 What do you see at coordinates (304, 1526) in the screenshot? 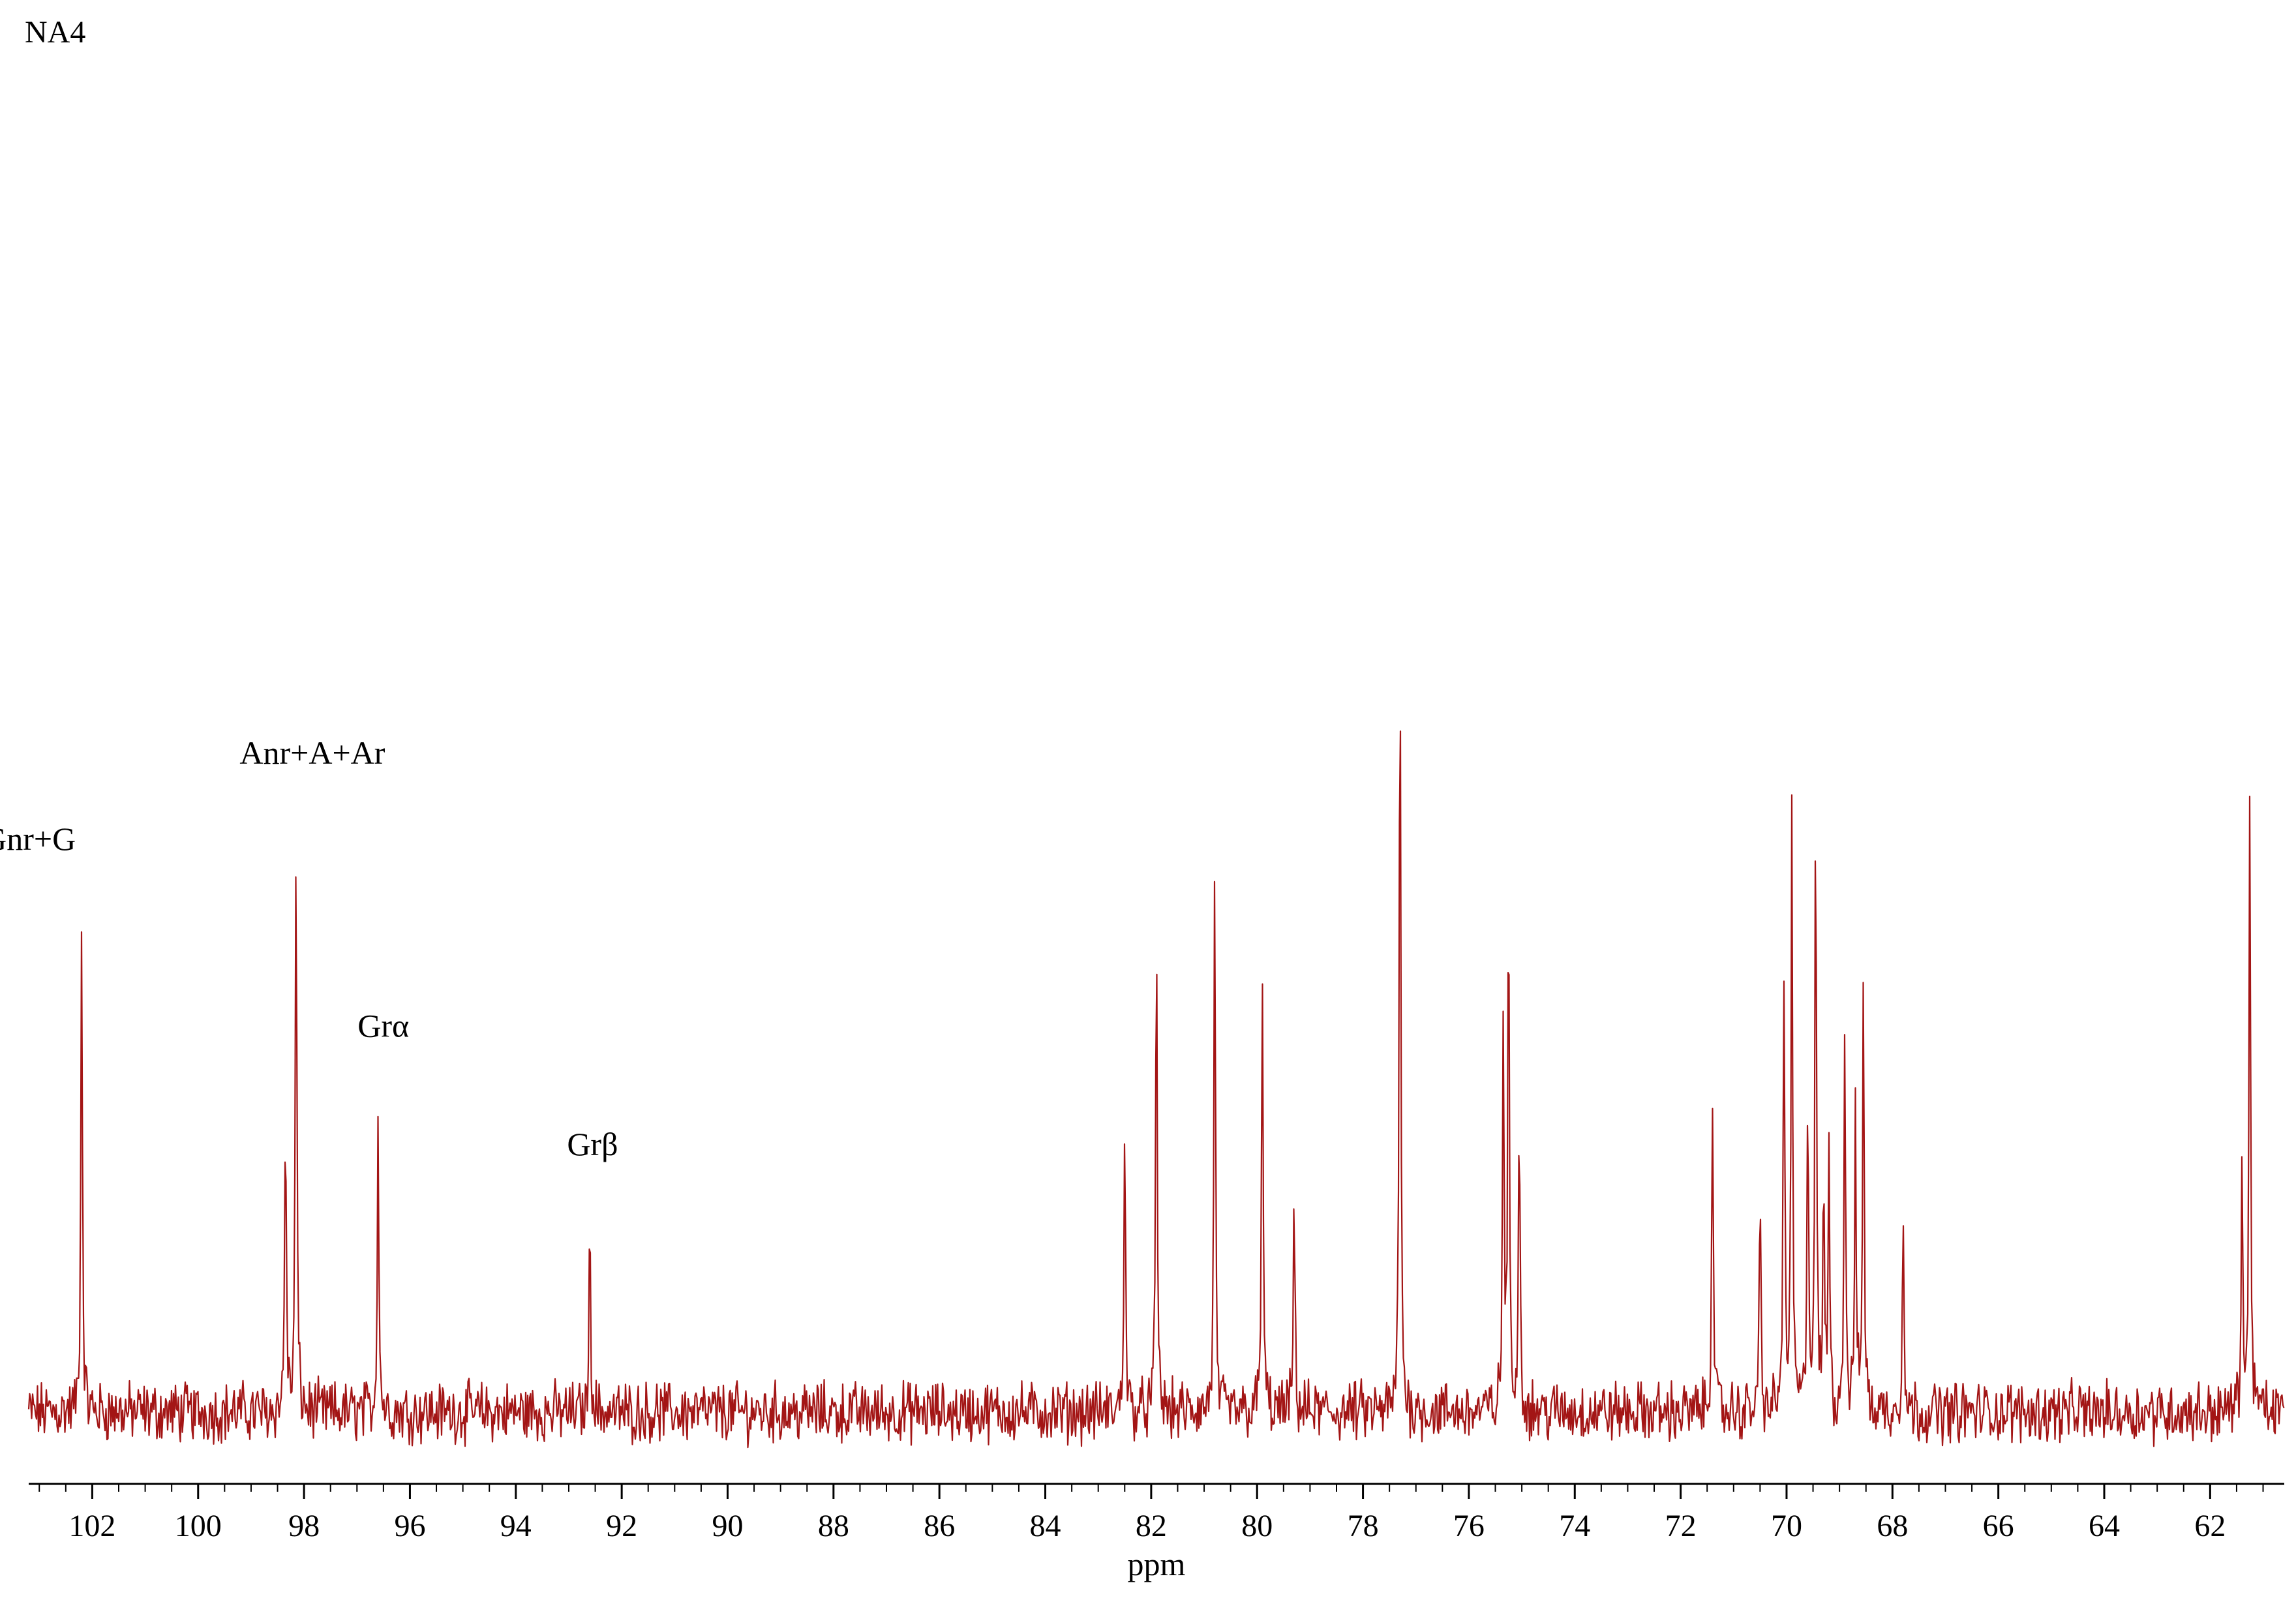
I see `x-tick-label: 98` at bounding box center [304, 1526].